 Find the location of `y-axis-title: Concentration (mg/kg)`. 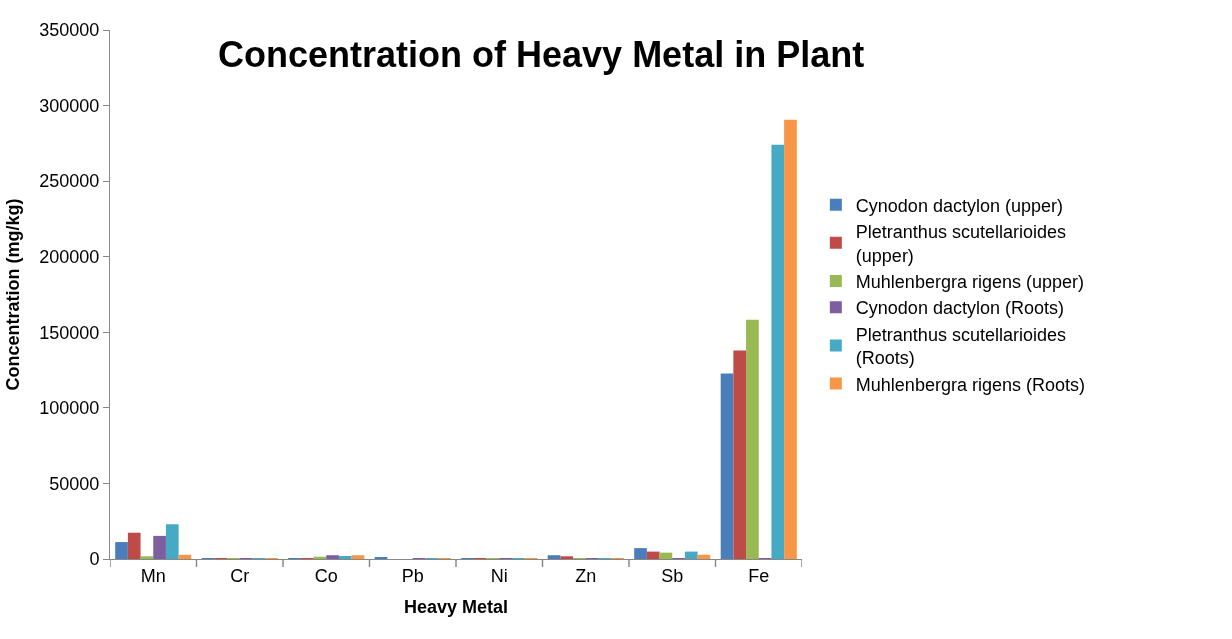

y-axis-title: Concentration (mg/kg) is located at coordinates (12, 294).